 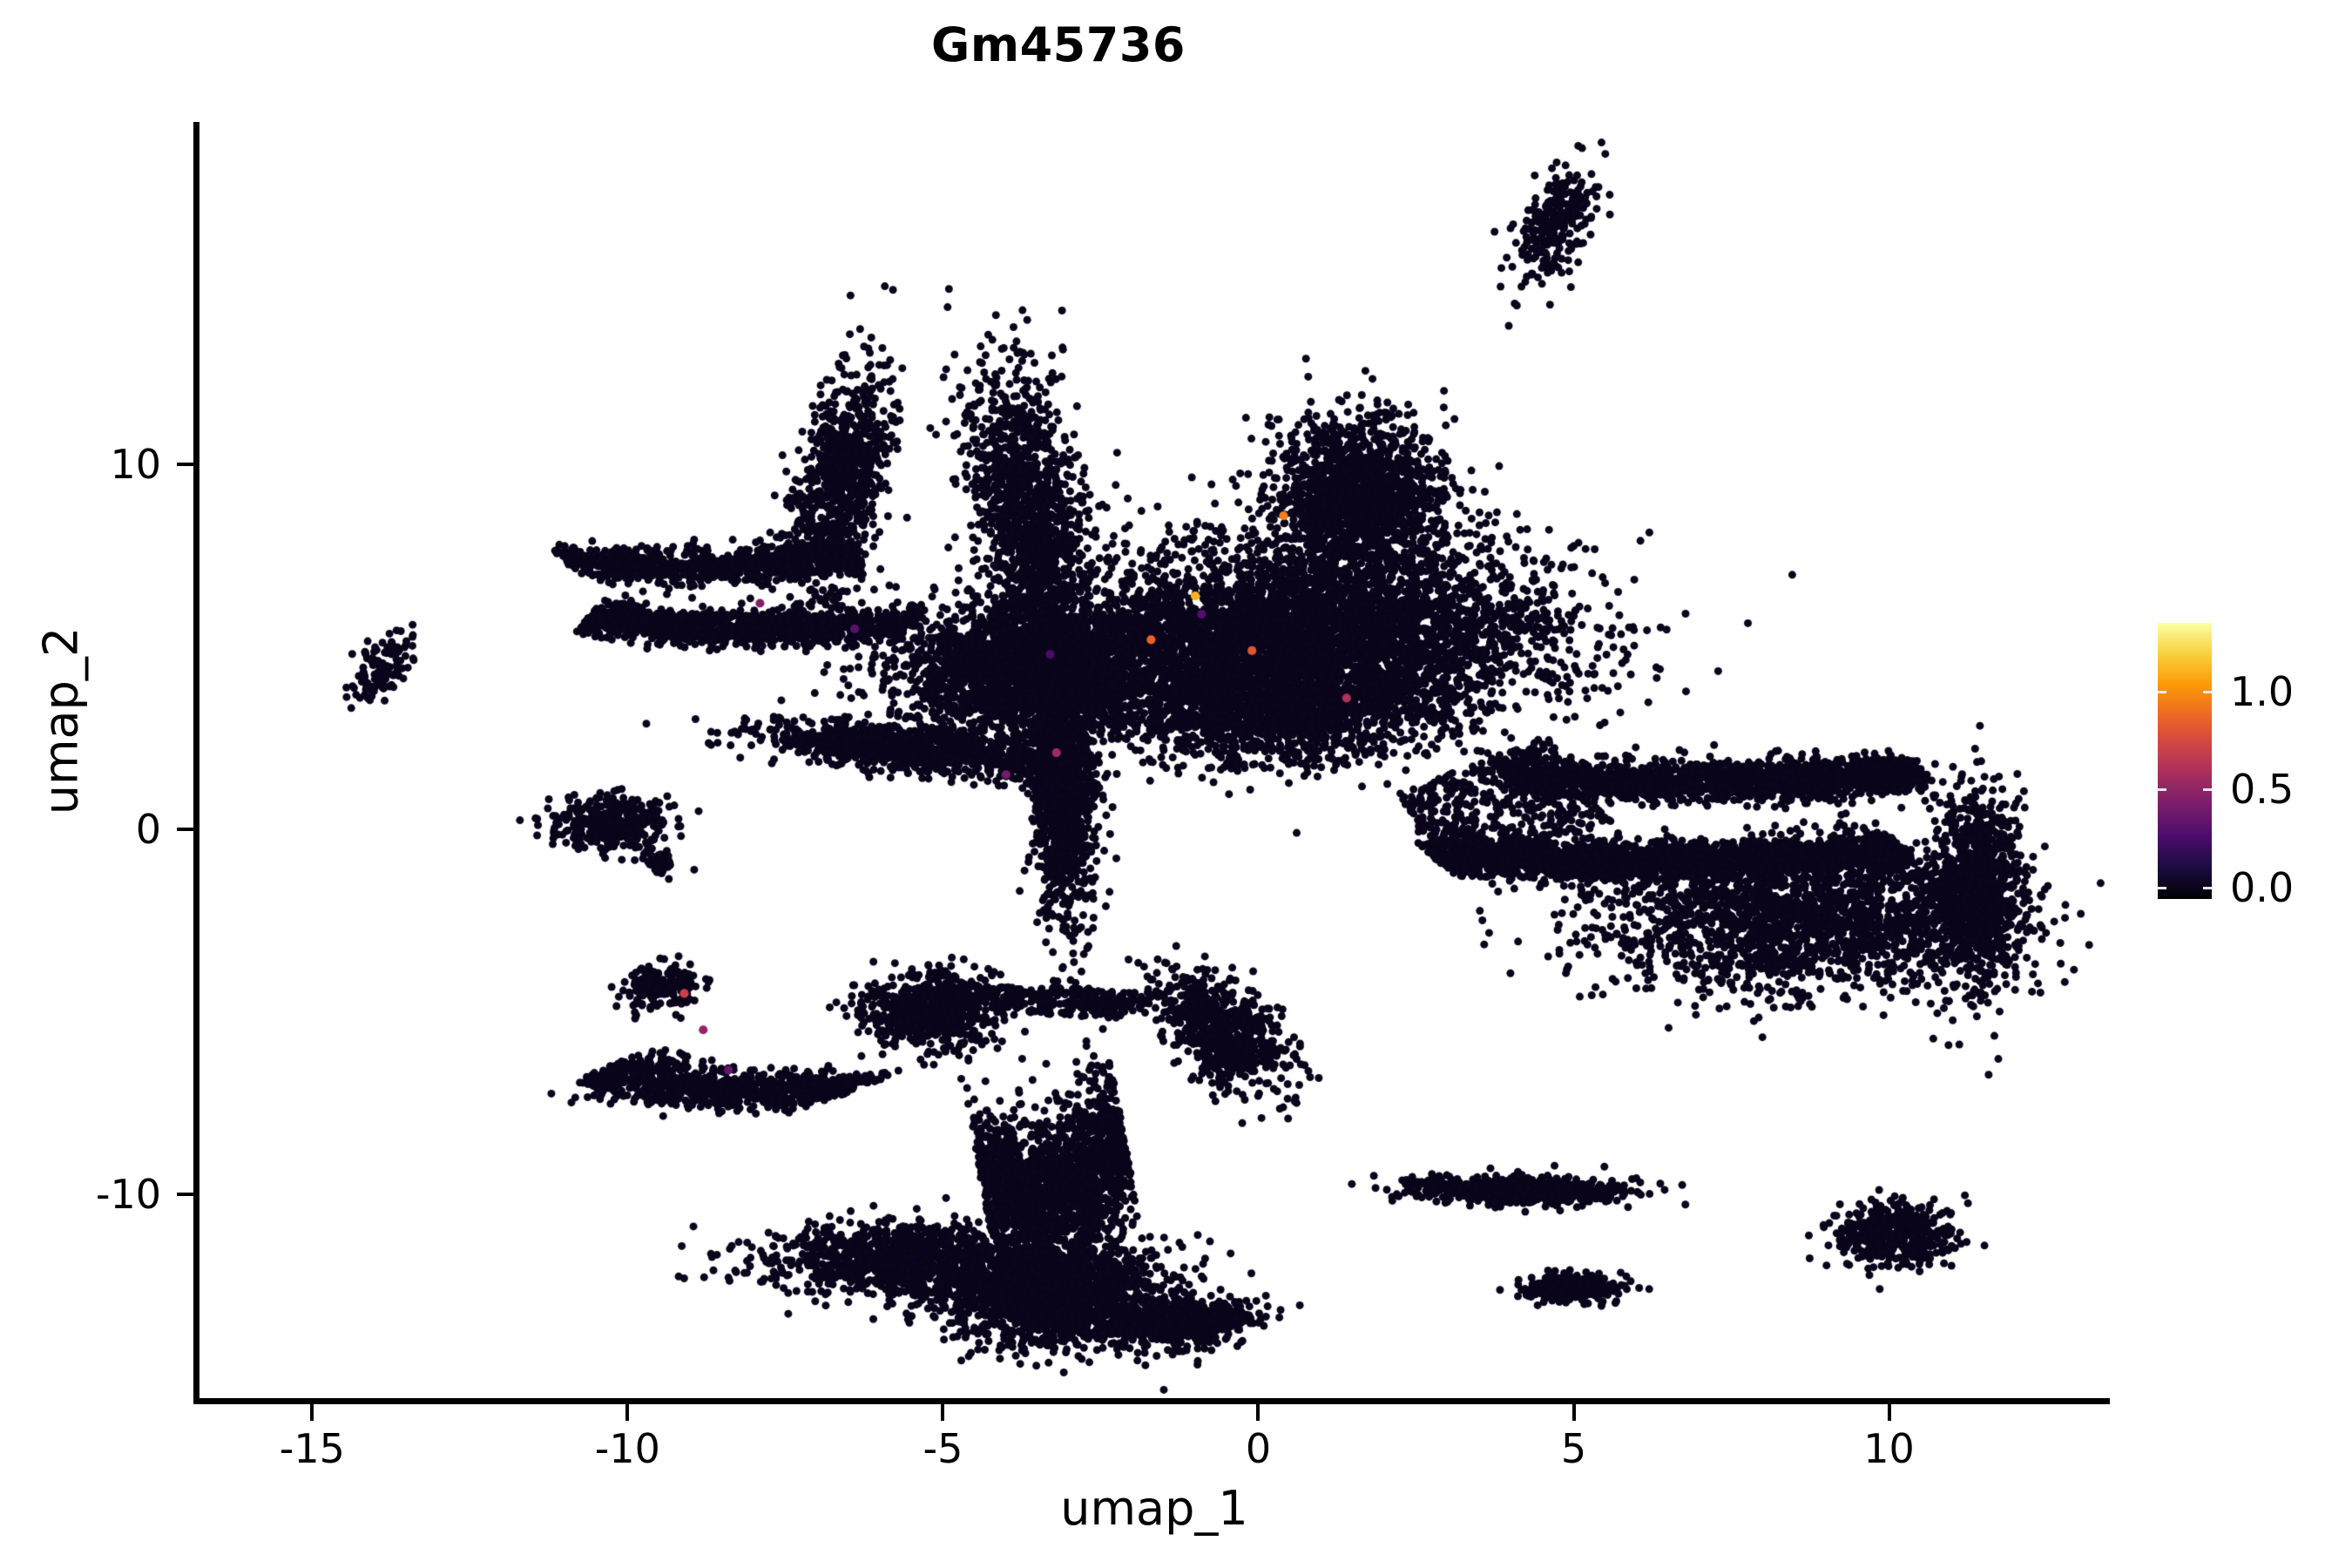 I want to click on x-tick-label: 5, so click(x=1574, y=1448).